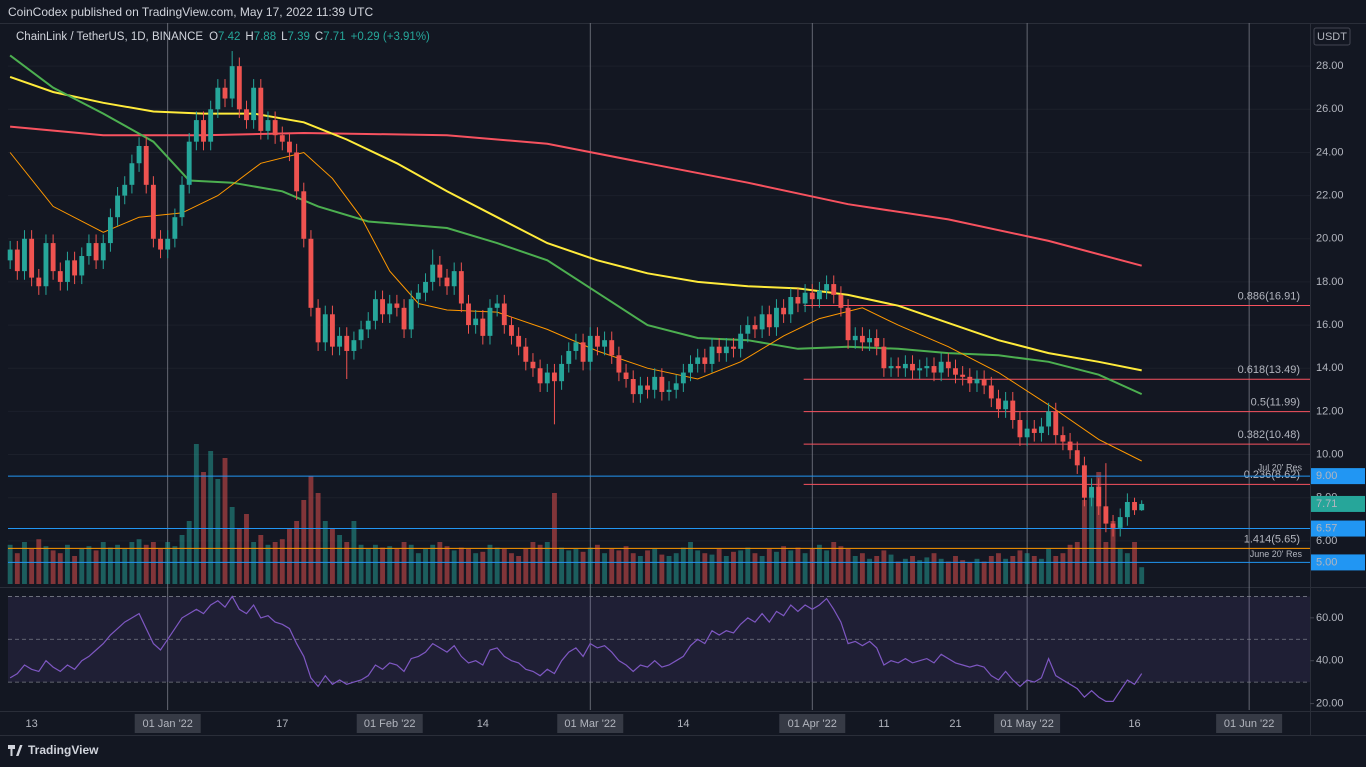 The width and height of the screenshot is (1366, 767). What do you see at coordinates (1330, 239) in the screenshot?
I see `y-tick-label: 20.00` at bounding box center [1330, 239].